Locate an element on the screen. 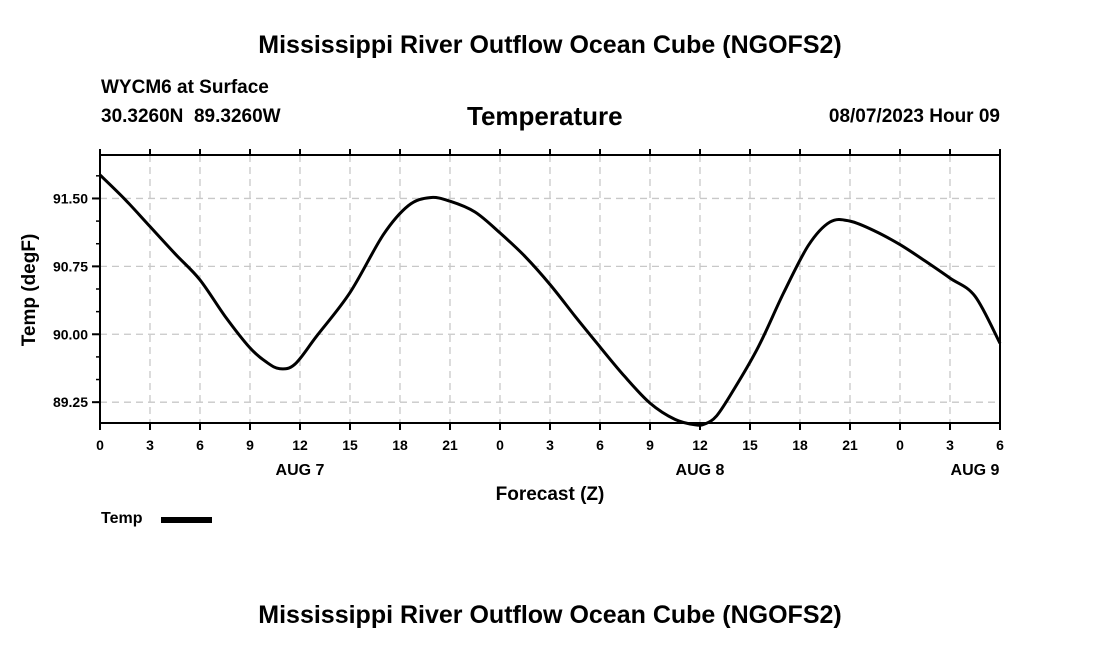 The height and width of the screenshot is (650, 1100). y-tick-label: 89.25 is located at coordinates (70, 402).